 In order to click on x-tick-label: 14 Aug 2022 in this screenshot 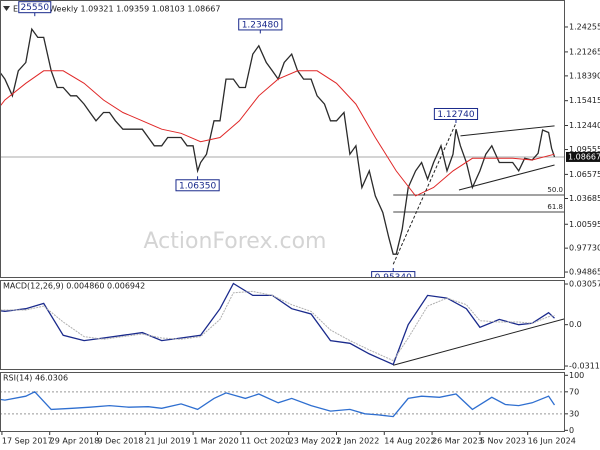, I will do `click(409, 441)`.